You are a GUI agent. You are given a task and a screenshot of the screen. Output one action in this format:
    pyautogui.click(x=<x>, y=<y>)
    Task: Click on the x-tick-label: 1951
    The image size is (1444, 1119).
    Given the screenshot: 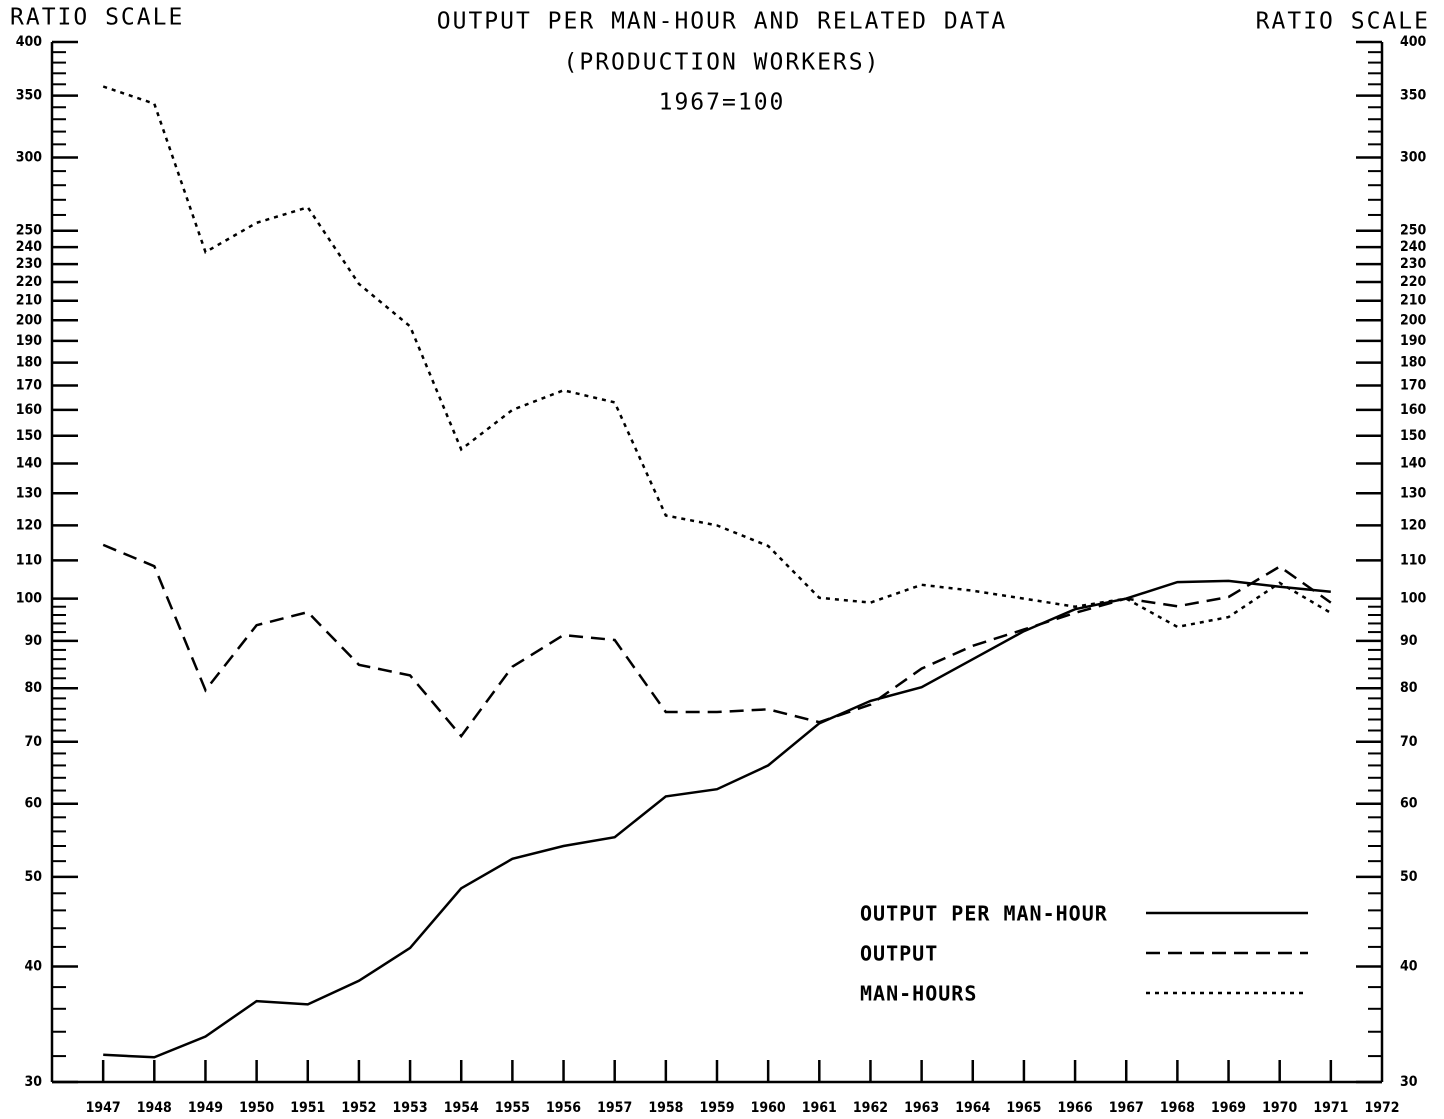 What is the action you would take?
    pyautogui.click(x=307, y=1108)
    